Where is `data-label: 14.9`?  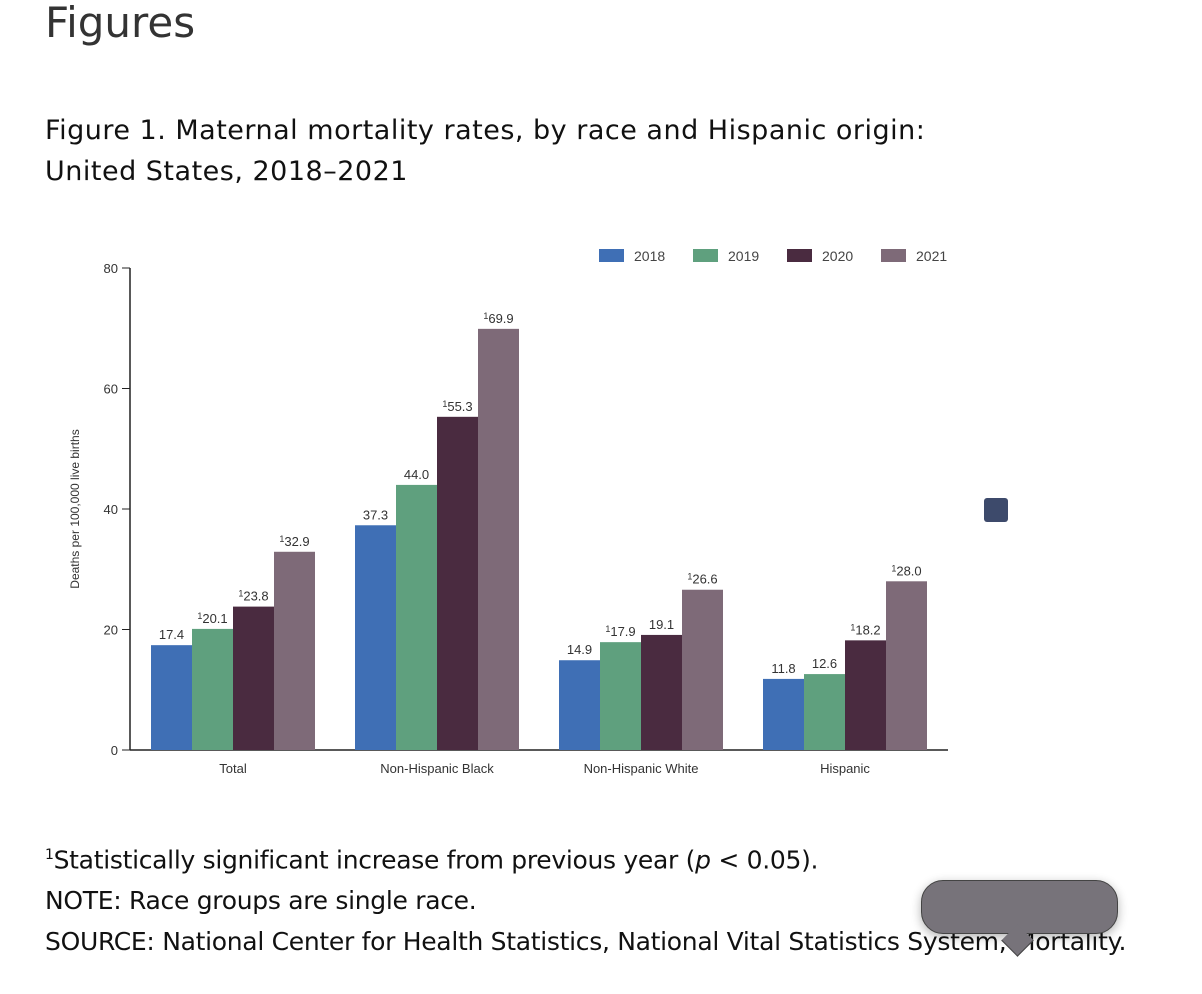
data-label: 14.9 is located at coordinates (579, 649).